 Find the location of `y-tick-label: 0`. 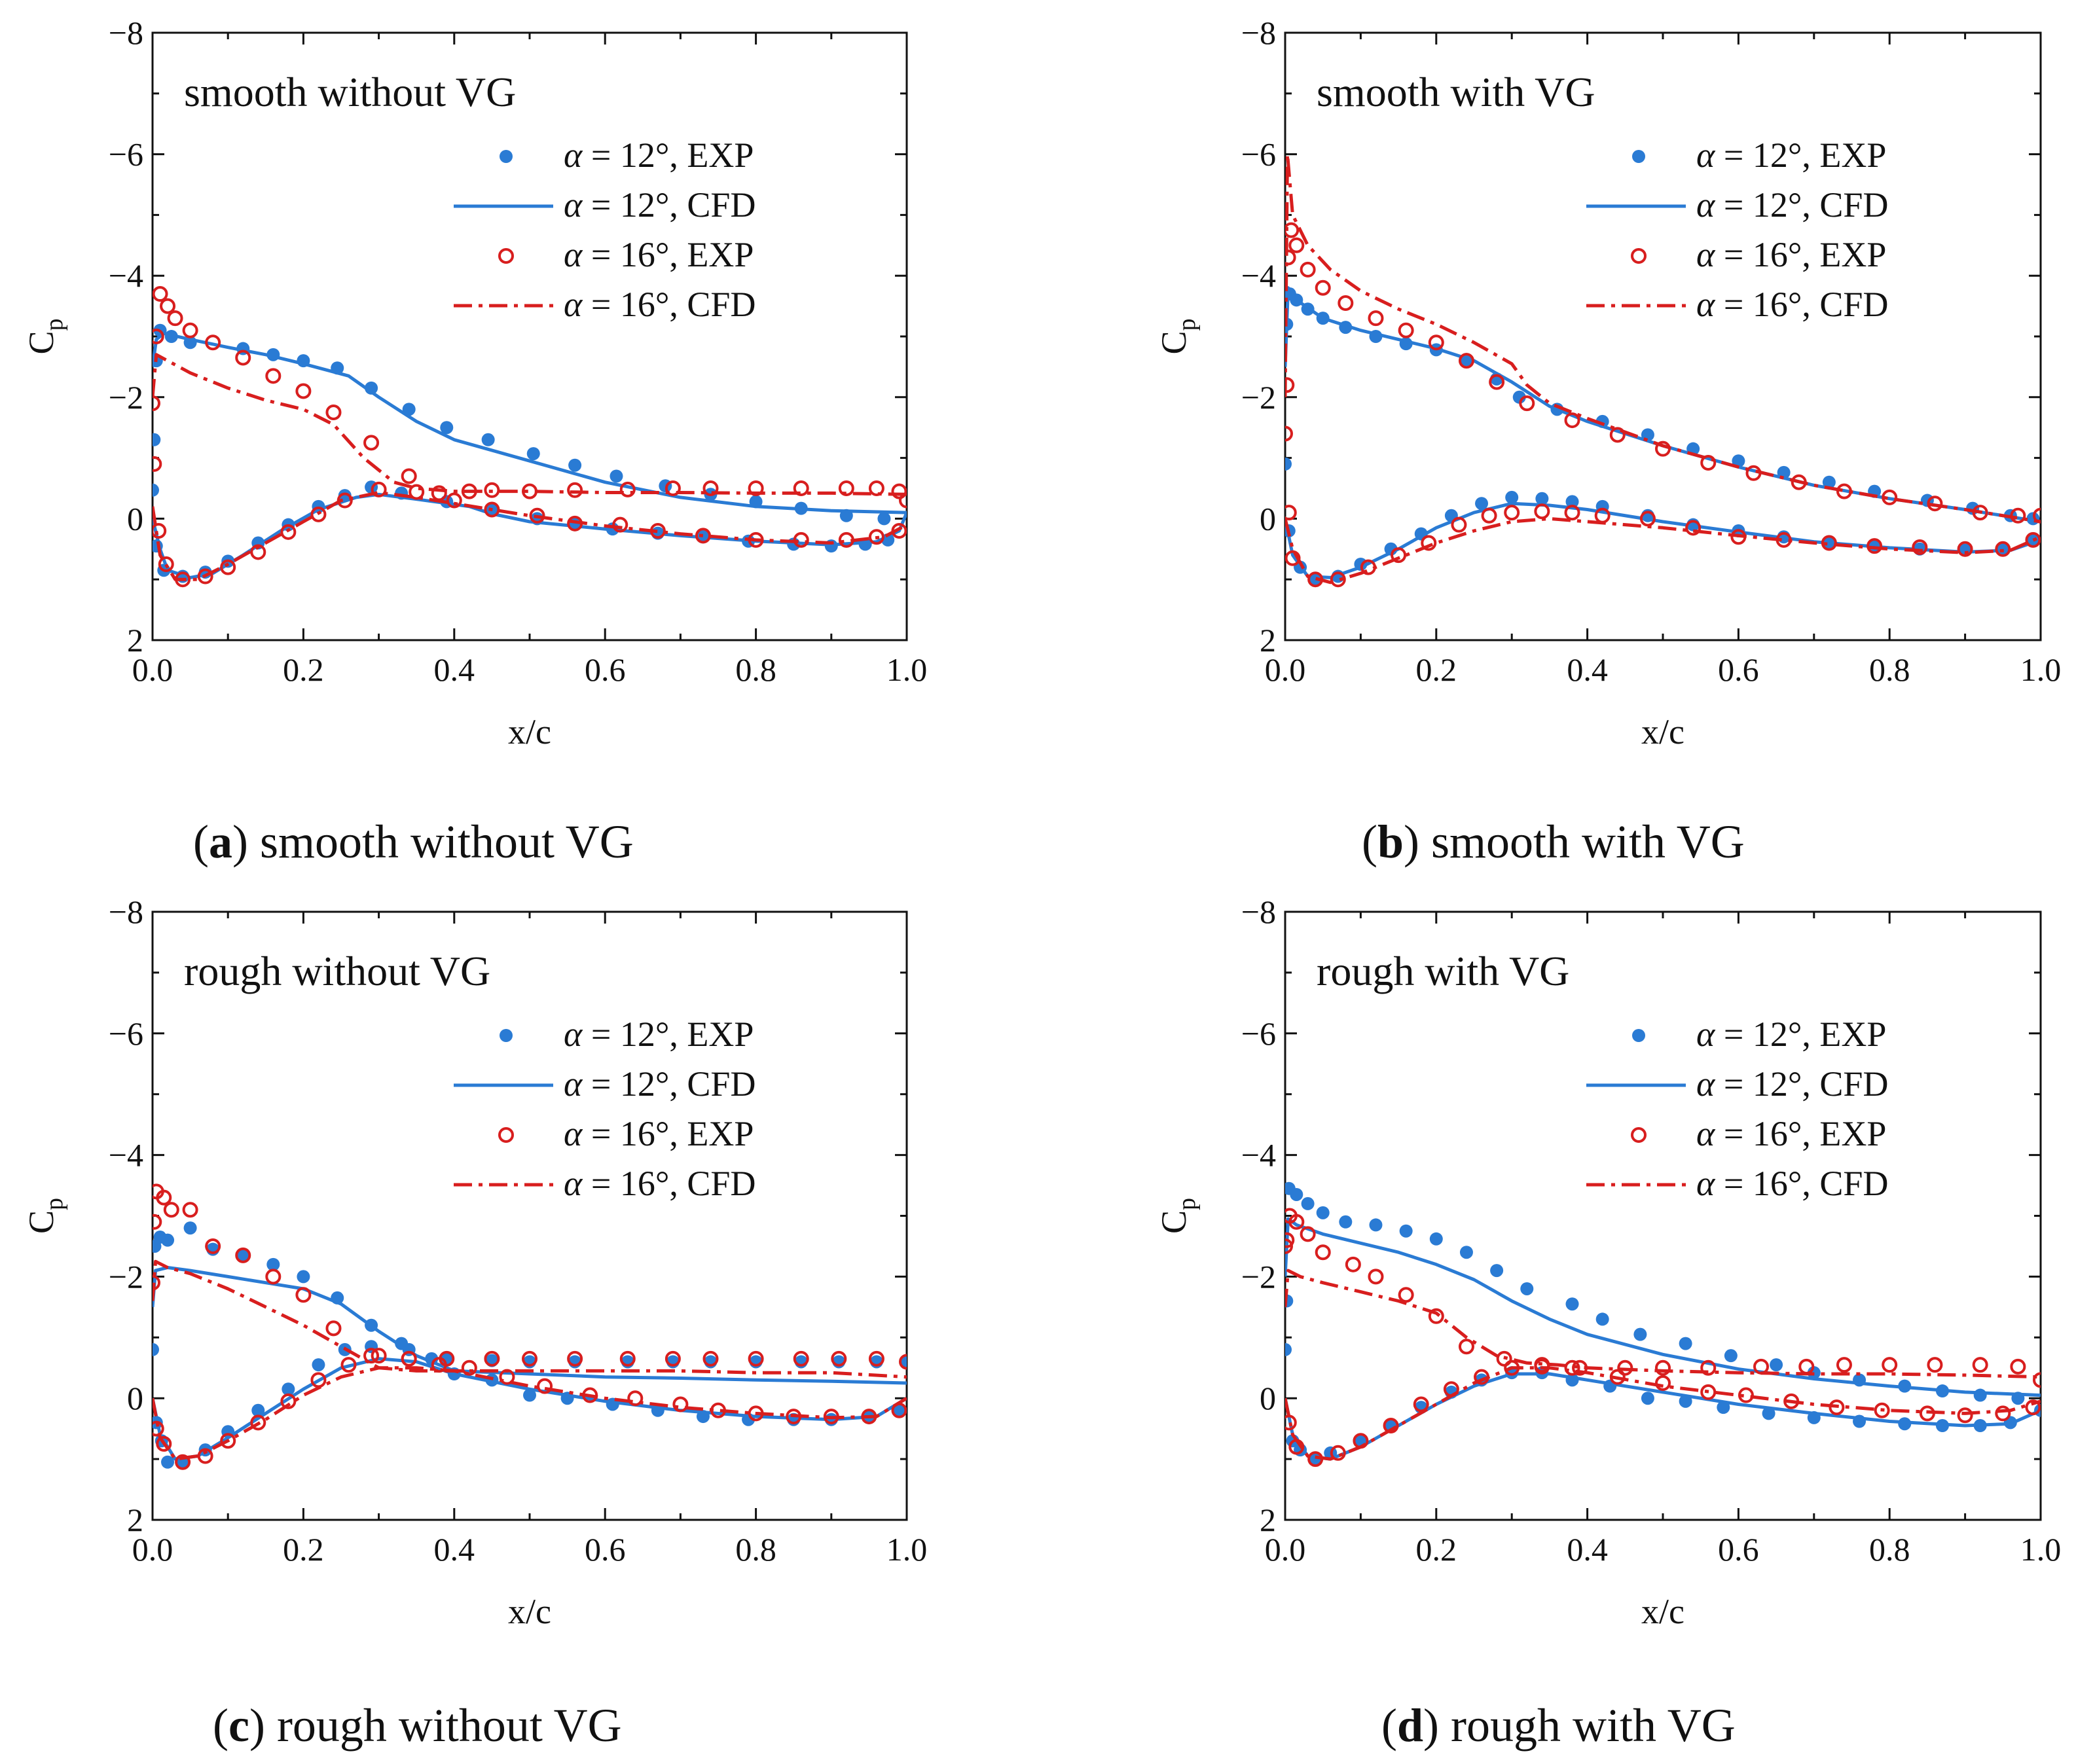

y-tick-label: 0 is located at coordinates (1268, 518).